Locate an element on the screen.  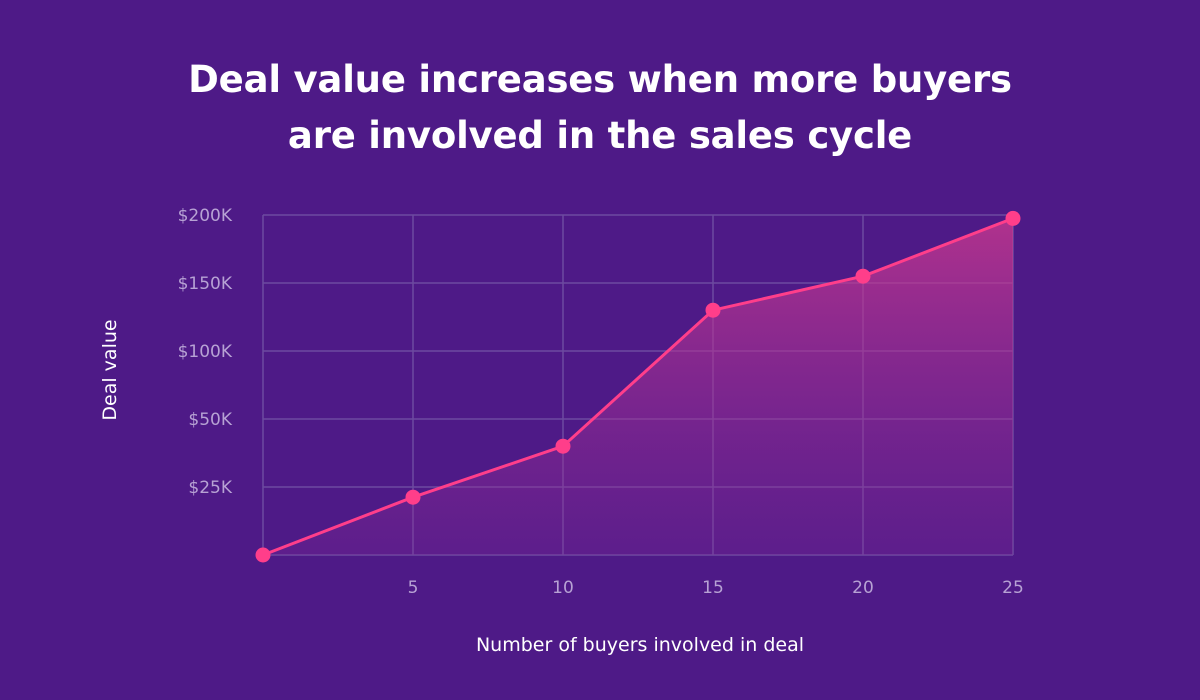
y-tick-label: $100K is located at coordinates (205, 352).